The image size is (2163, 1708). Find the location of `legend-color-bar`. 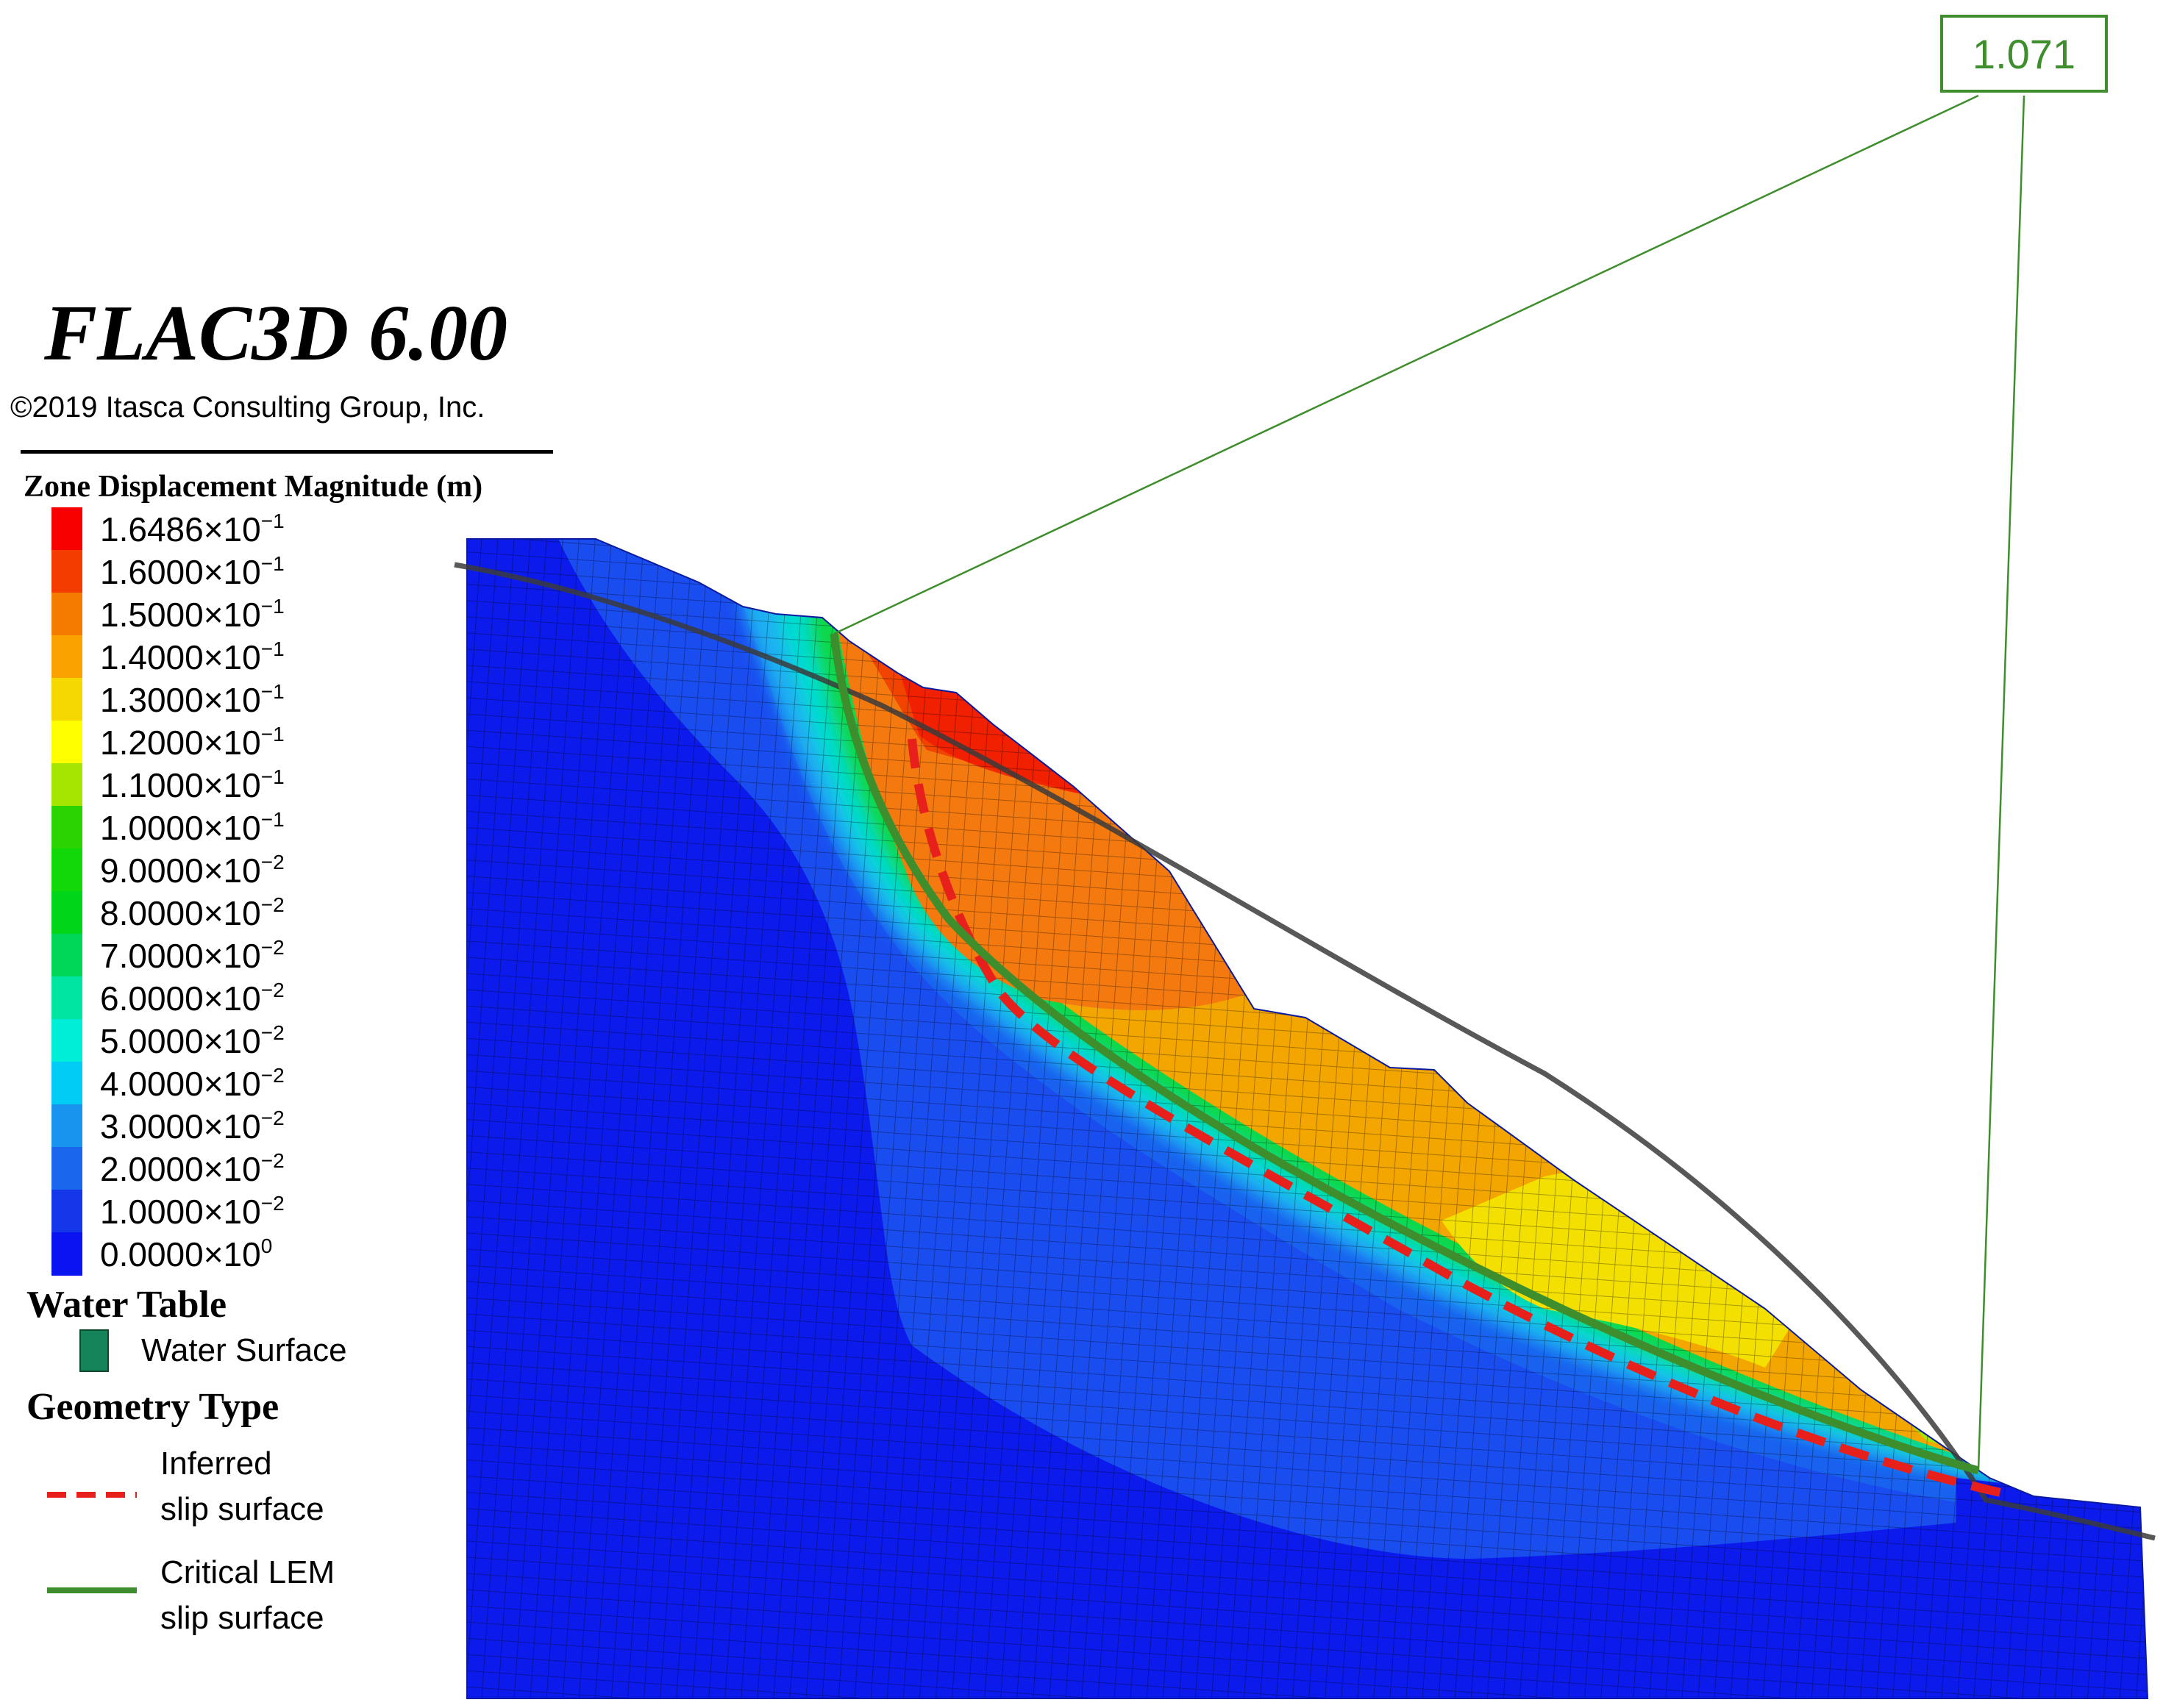

legend-color-bar is located at coordinates (66, 891).